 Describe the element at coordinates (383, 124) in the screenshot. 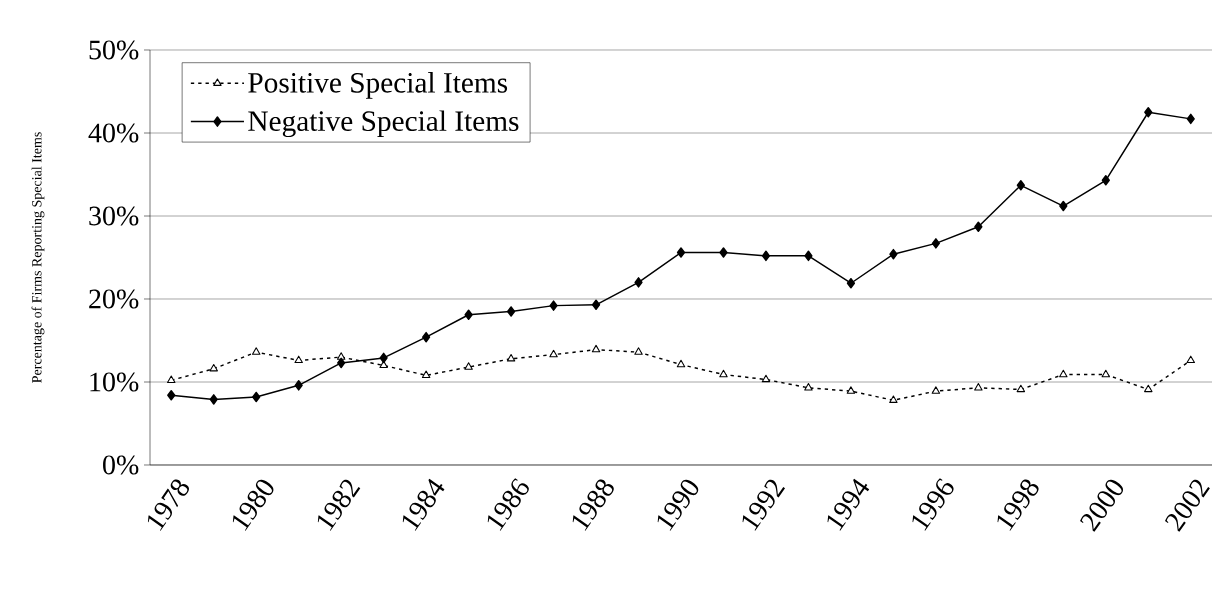

I see `legend-label: Negative Special Items` at that location.